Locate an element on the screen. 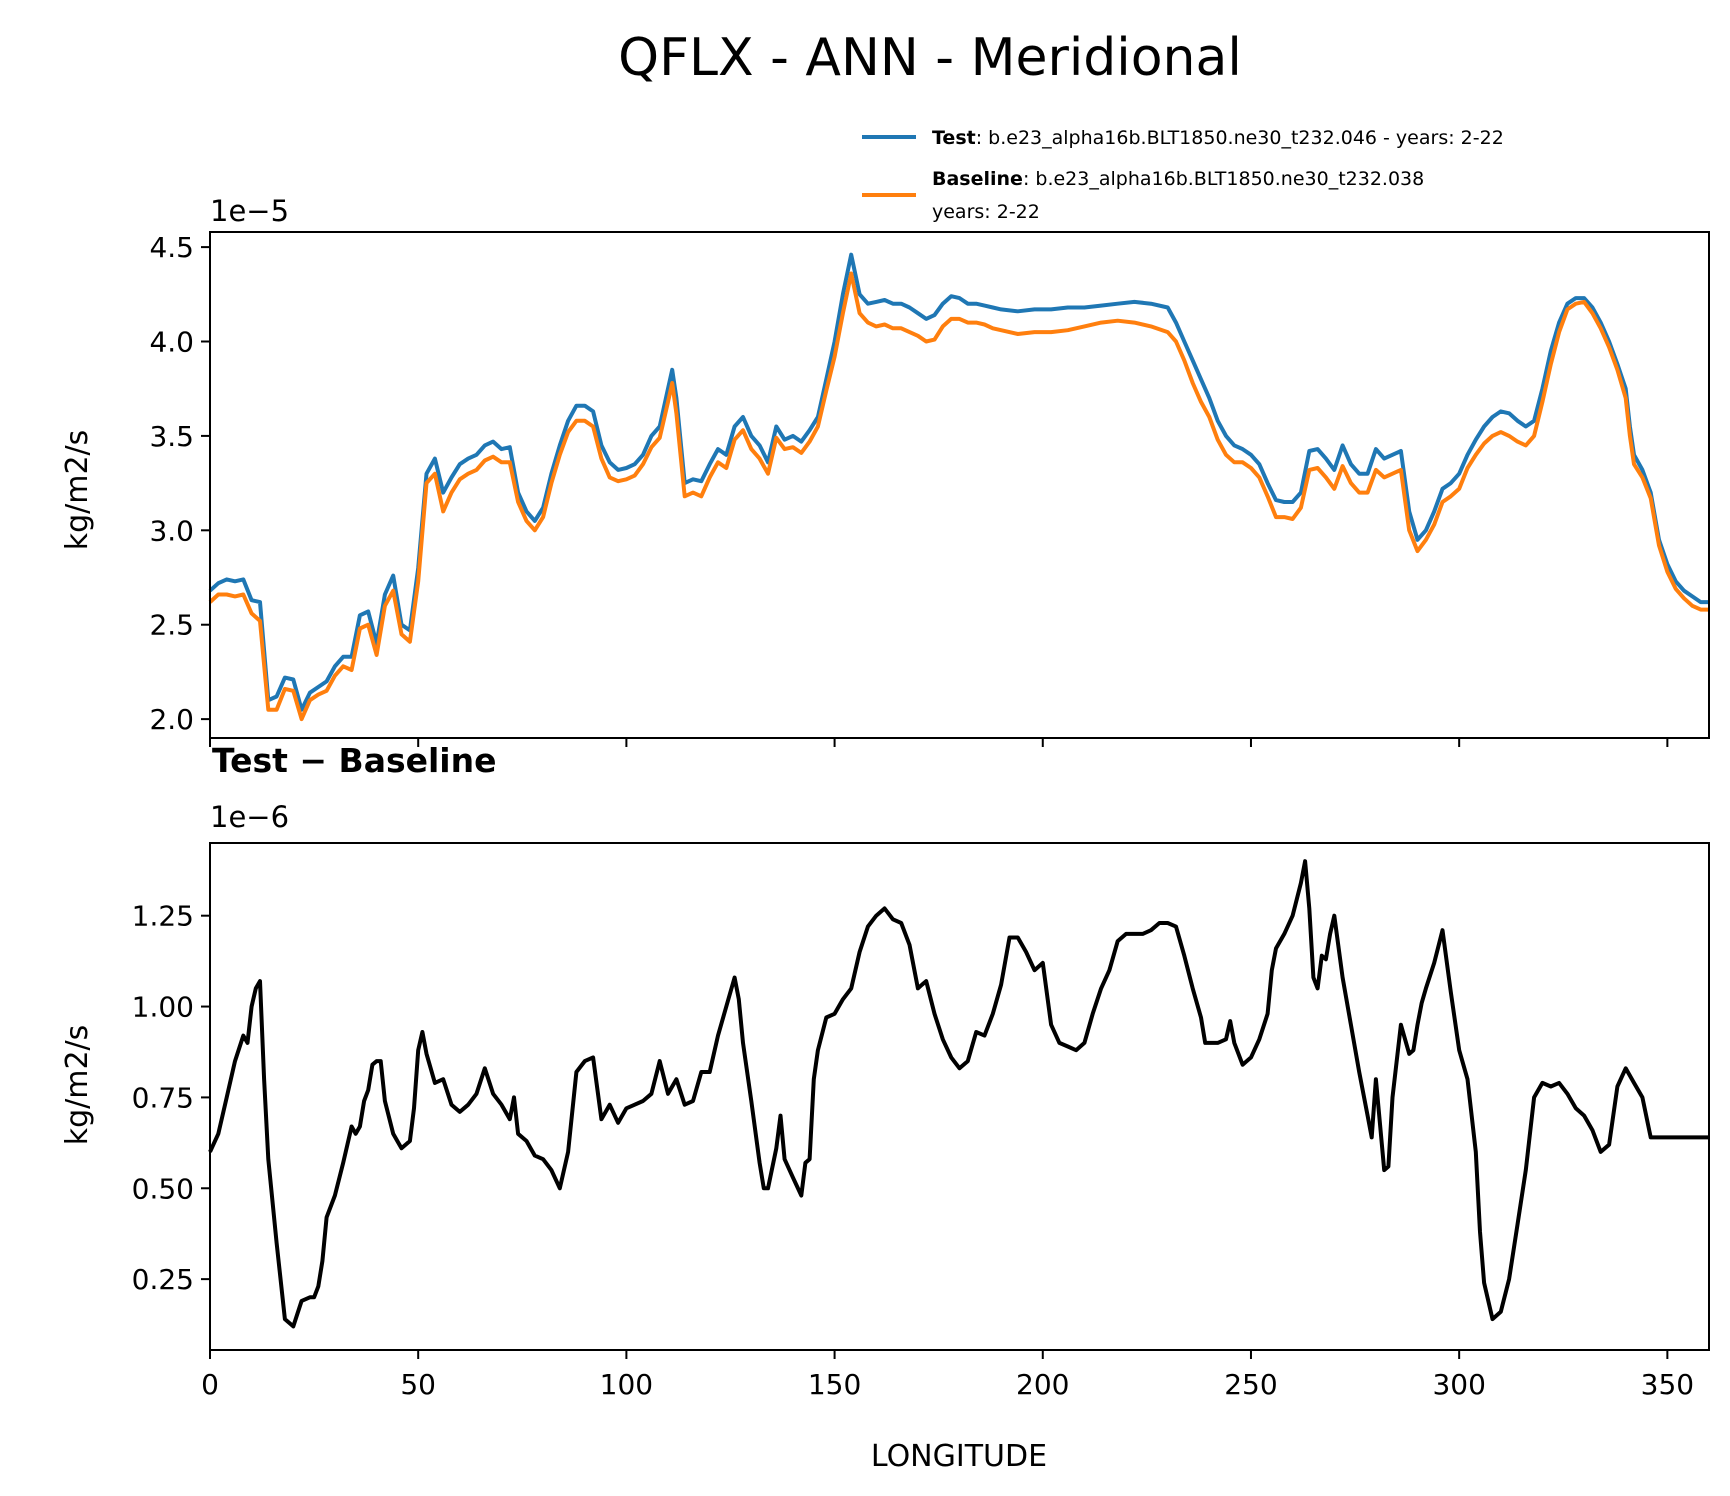 The image size is (1730, 1496). x-tick-label: 250 is located at coordinates (1250, 1384).